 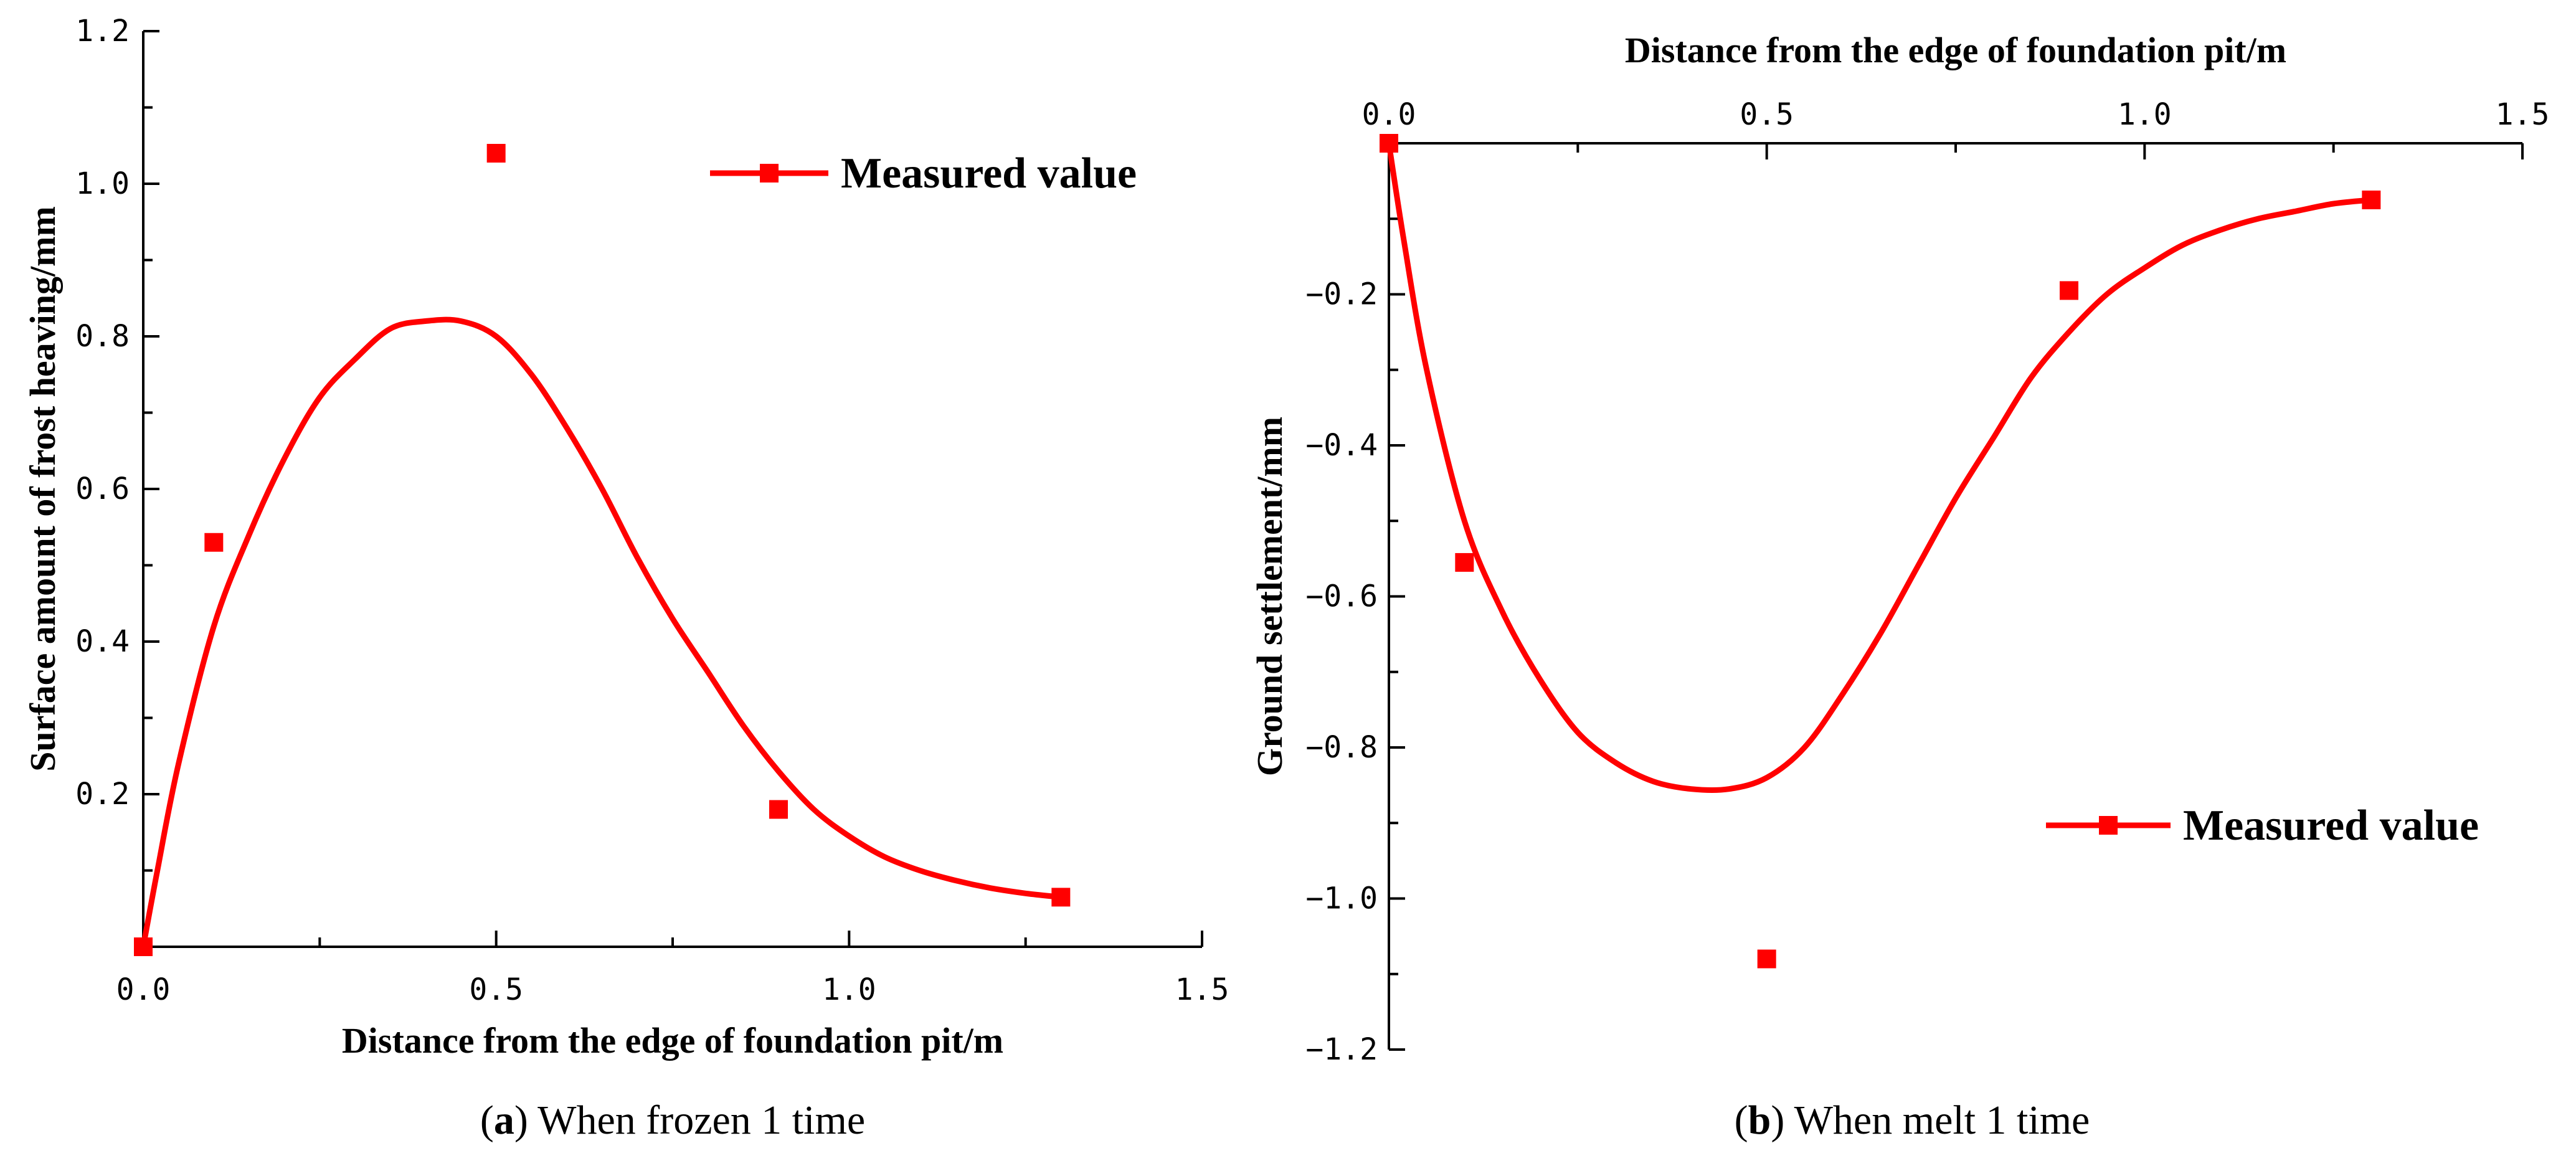 I want to click on y-tick-label: −1.0, so click(x=1341, y=899).